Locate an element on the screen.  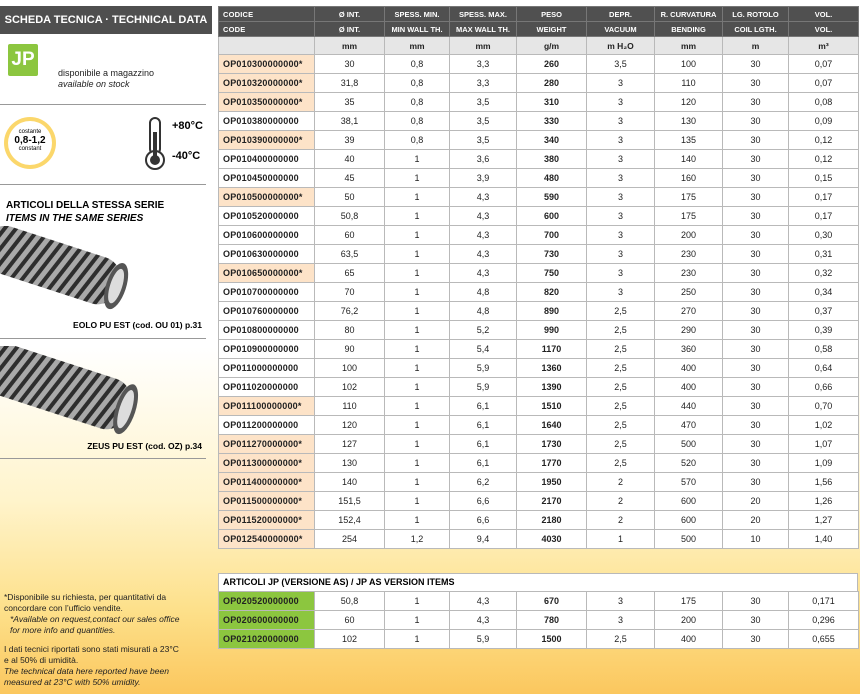
code-cell: OP011520000000* is located at coordinates (266, 520).